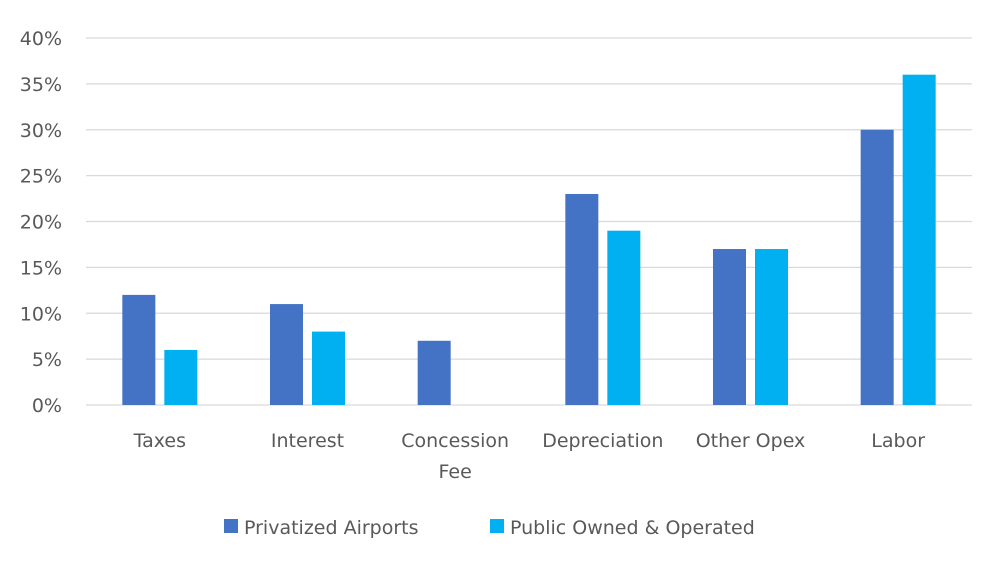  Describe the element at coordinates (751, 441) in the screenshot. I see `category-label: Other Opex` at that location.